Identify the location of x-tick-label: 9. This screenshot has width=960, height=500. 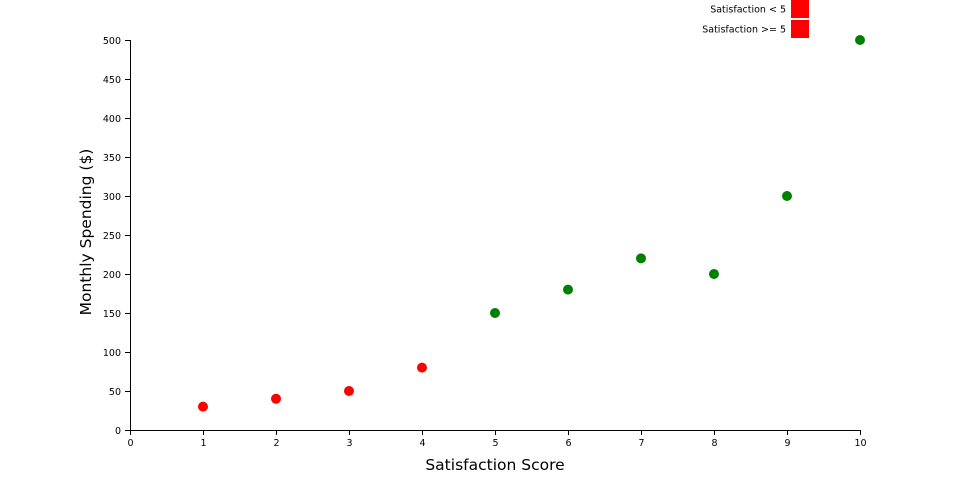
(787, 443).